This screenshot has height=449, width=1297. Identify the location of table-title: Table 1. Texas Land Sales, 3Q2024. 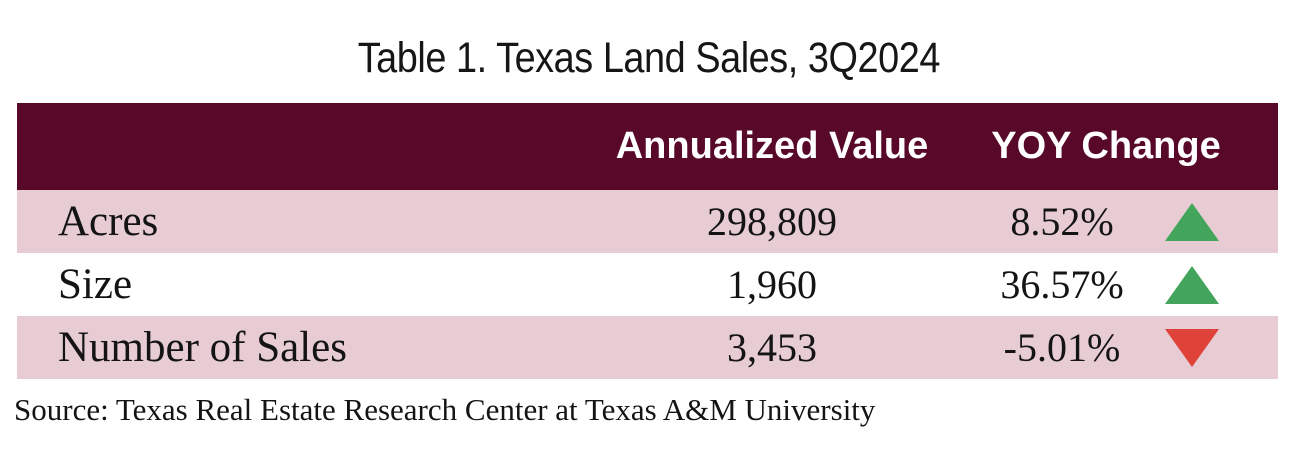
(648, 58).